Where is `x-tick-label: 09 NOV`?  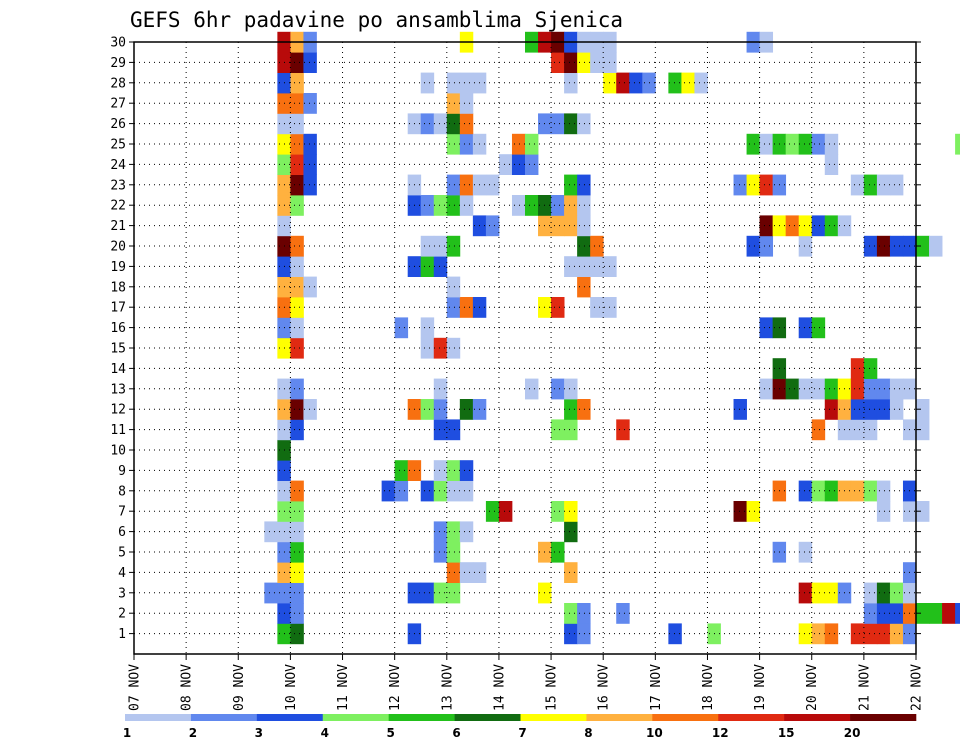 x-tick-label: 09 NOV is located at coordinates (239, 687).